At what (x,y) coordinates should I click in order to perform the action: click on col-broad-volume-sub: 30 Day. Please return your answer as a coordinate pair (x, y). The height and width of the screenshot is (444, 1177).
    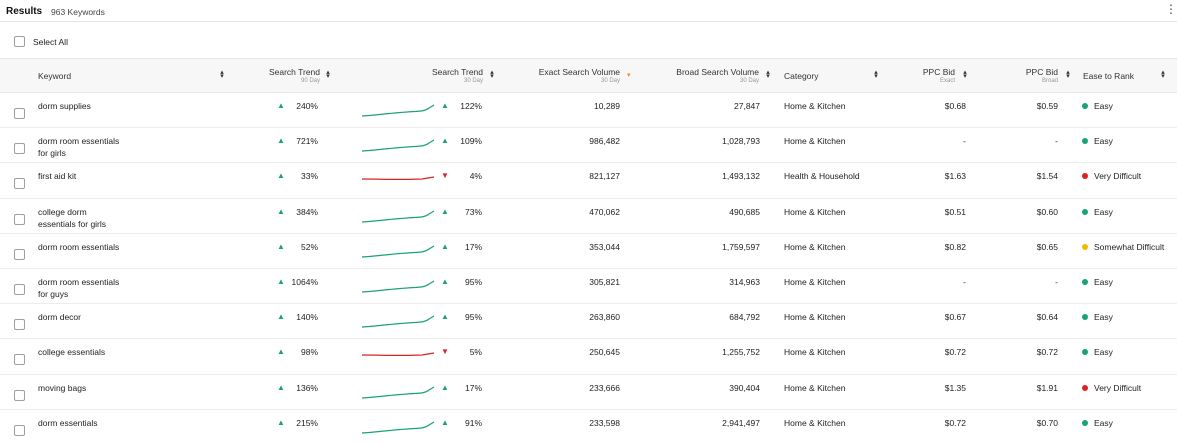
    Looking at the image, I should click on (749, 81).